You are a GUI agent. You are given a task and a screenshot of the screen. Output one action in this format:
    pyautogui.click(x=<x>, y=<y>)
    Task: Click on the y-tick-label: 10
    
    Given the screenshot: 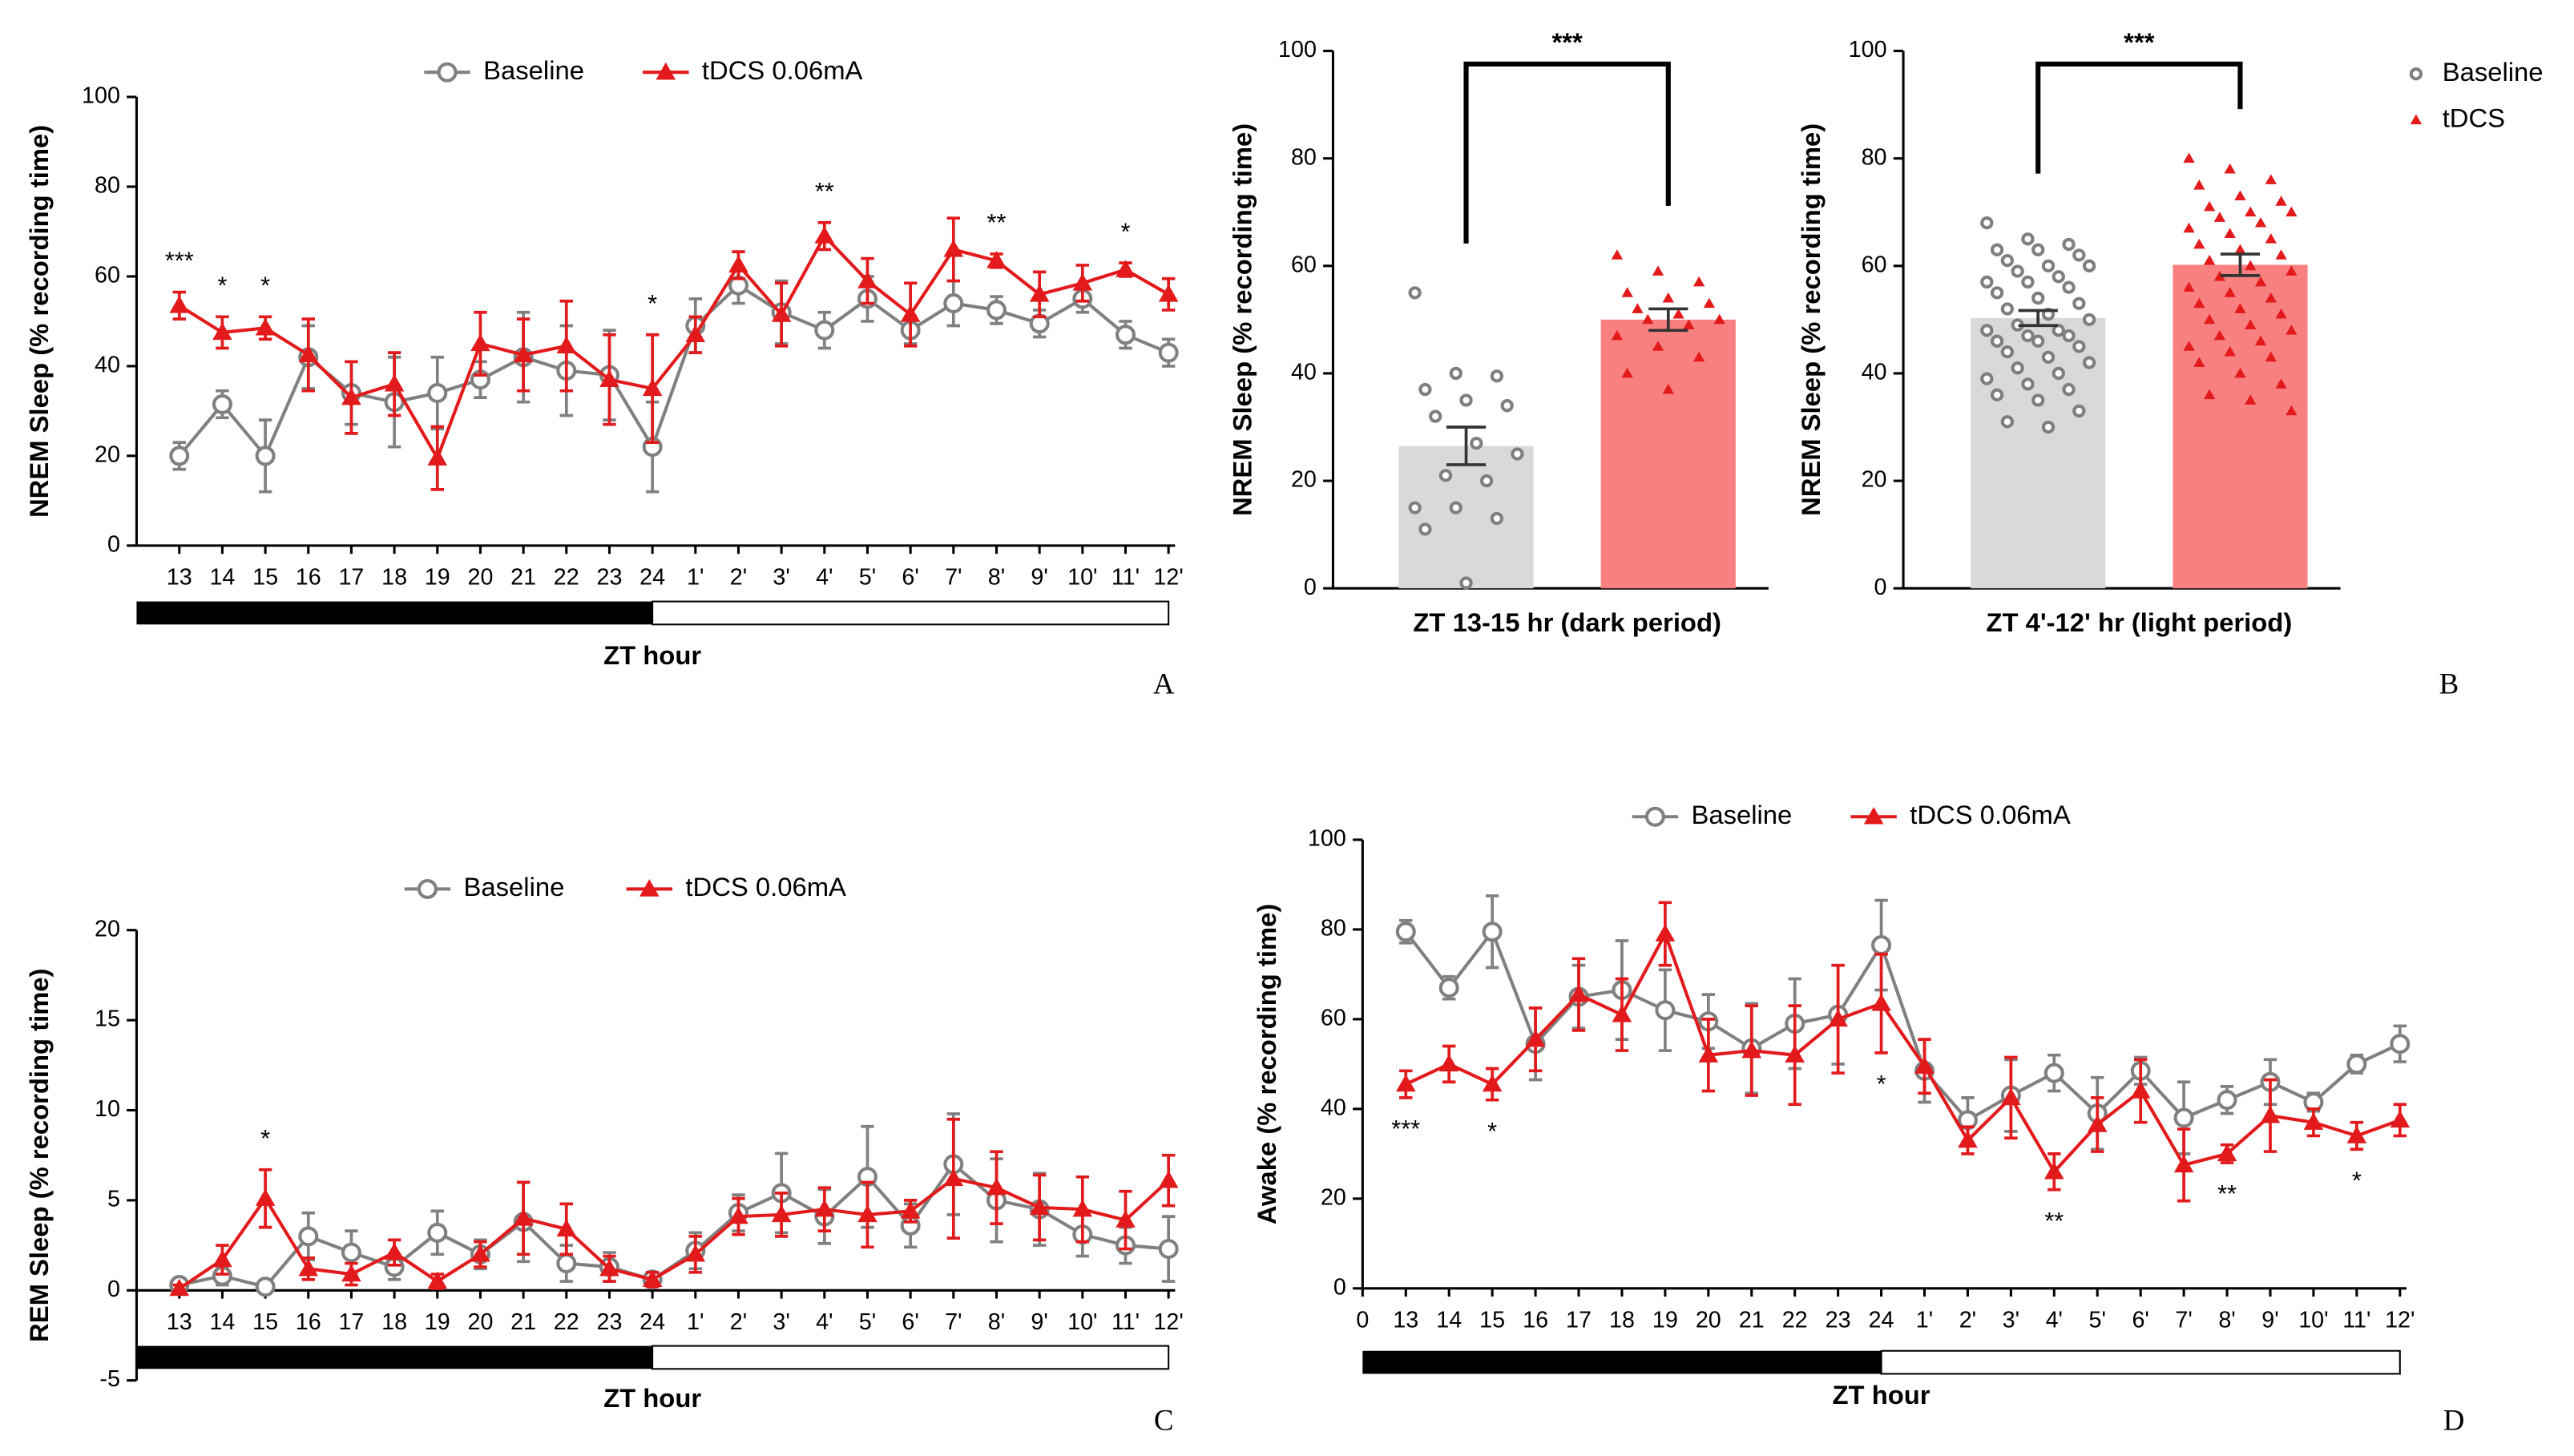 What is the action you would take?
    pyautogui.click(x=107, y=1109)
    